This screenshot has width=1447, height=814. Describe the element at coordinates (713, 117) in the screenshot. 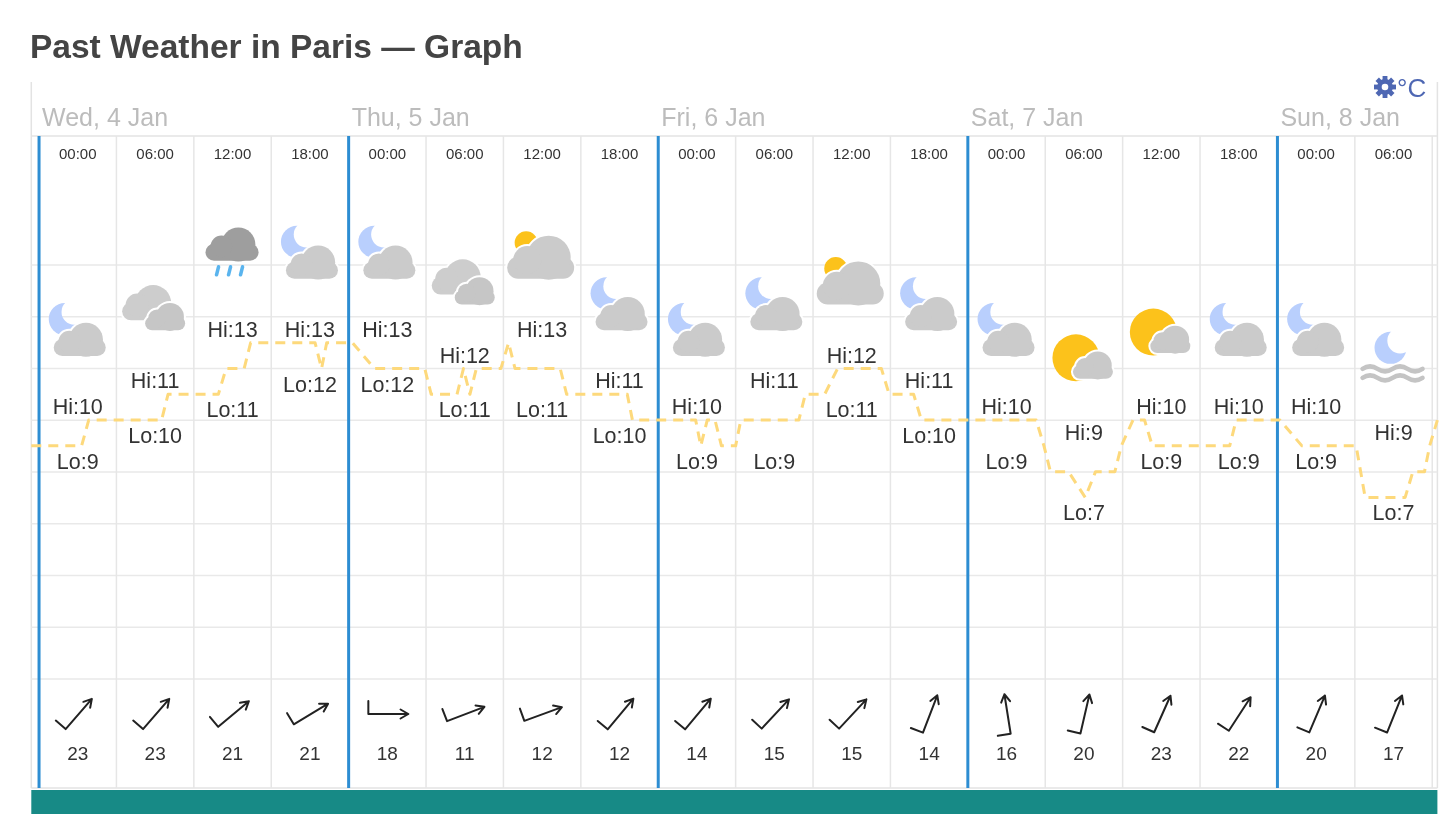

I see `ref-line-label: Fri, 6 Jan` at that location.